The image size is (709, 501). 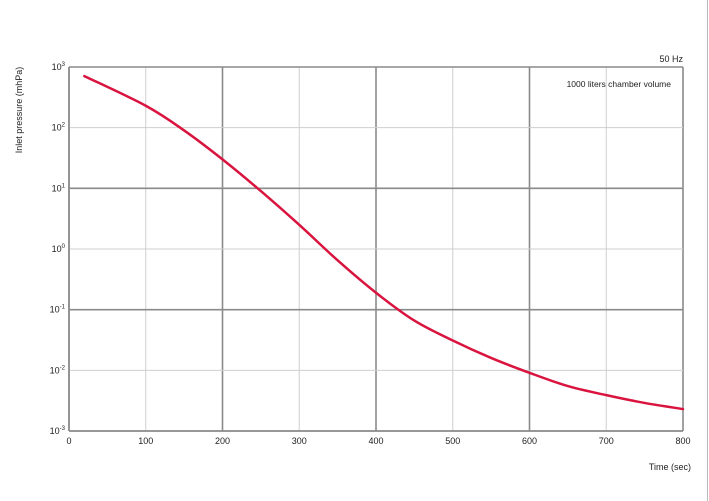 I want to click on annotation-chamber-volume: 1000 liters chamber volume, so click(x=619, y=84).